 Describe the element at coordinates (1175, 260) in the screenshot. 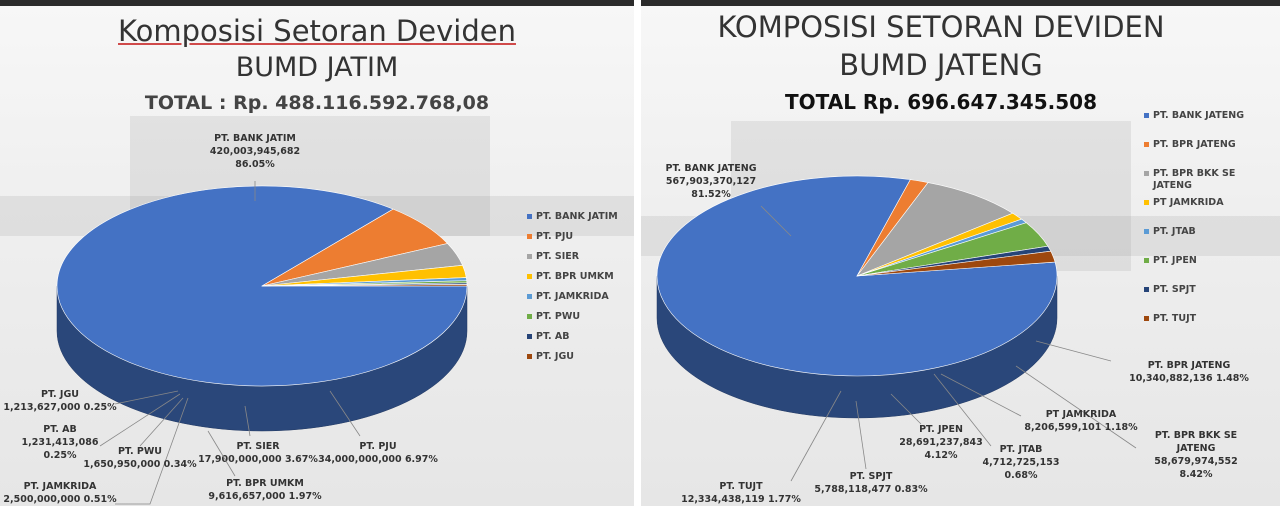

I see `legend-entry-pt-jpen: PT. JPEN` at that location.